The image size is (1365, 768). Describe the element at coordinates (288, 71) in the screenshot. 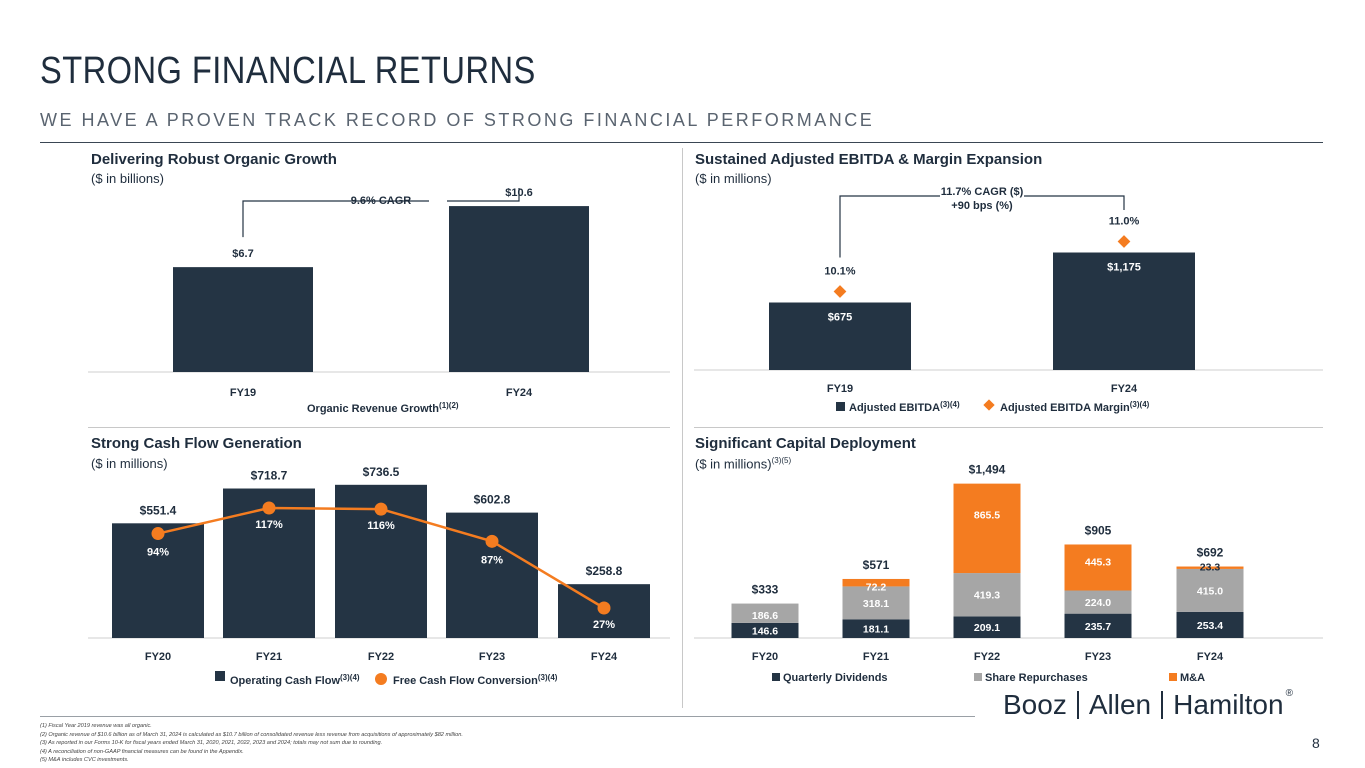

I see `page-title: STRONG FINANCIAL RETURNS` at that location.